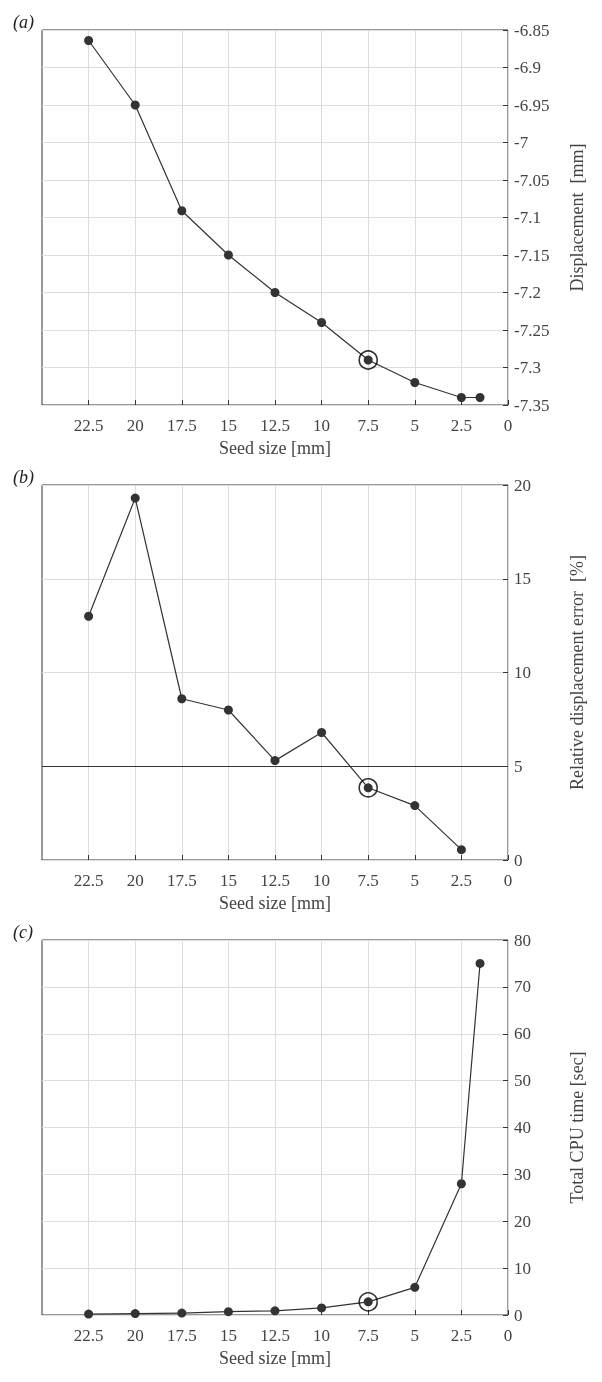 This screenshot has width=602, height=1382. What do you see at coordinates (532, 105) in the screenshot?
I see `y-tick-label: -6.95` at bounding box center [532, 105].